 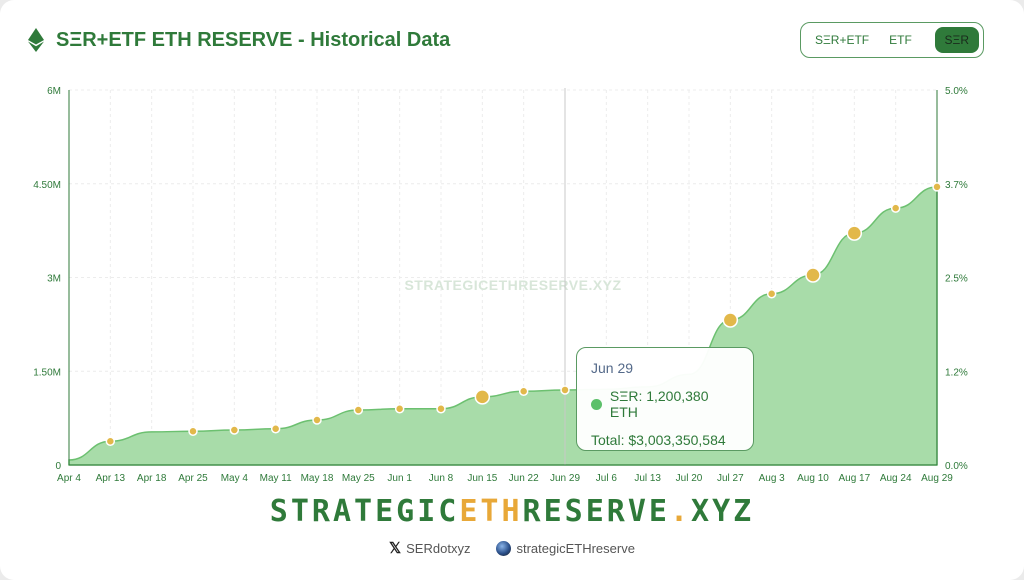 I want to click on x-tick-label: May 25, so click(x=358, y=478).